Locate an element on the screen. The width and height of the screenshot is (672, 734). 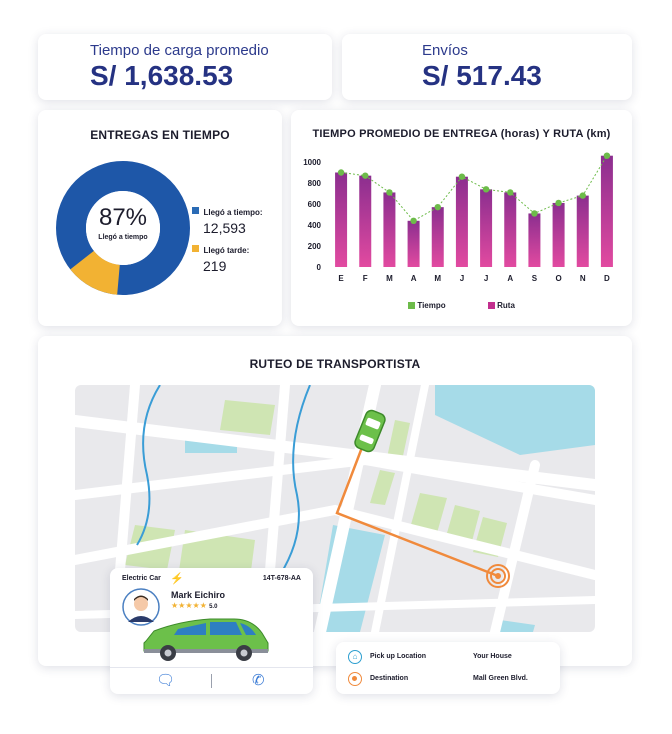
driver-rating: ★★★★★ 5.0 is located at coordinates (194, 605).